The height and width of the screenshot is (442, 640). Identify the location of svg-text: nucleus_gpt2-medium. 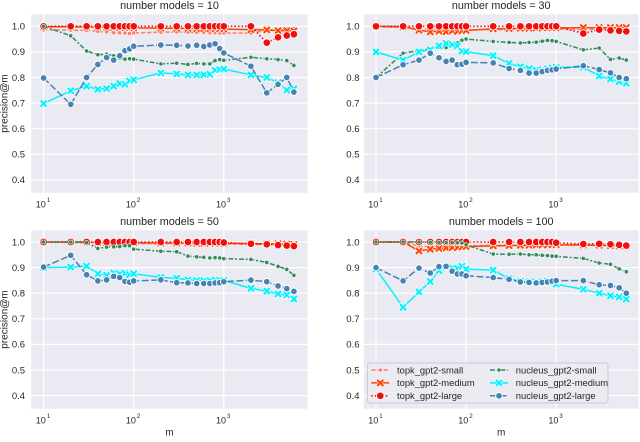
(562, 382).